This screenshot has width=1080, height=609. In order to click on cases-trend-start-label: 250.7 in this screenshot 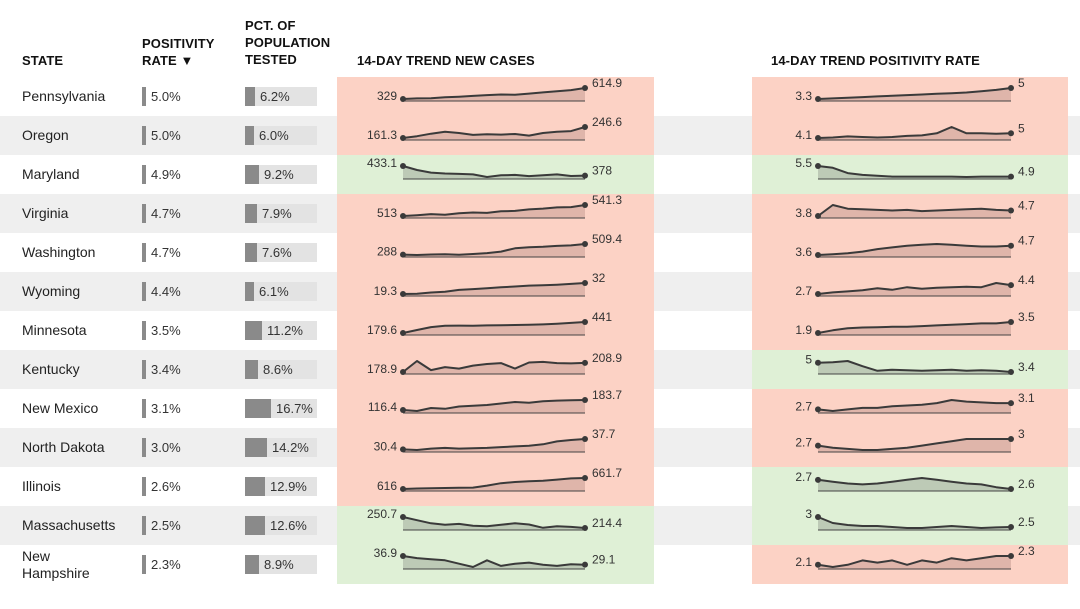, I will do `click(382, 514)`.